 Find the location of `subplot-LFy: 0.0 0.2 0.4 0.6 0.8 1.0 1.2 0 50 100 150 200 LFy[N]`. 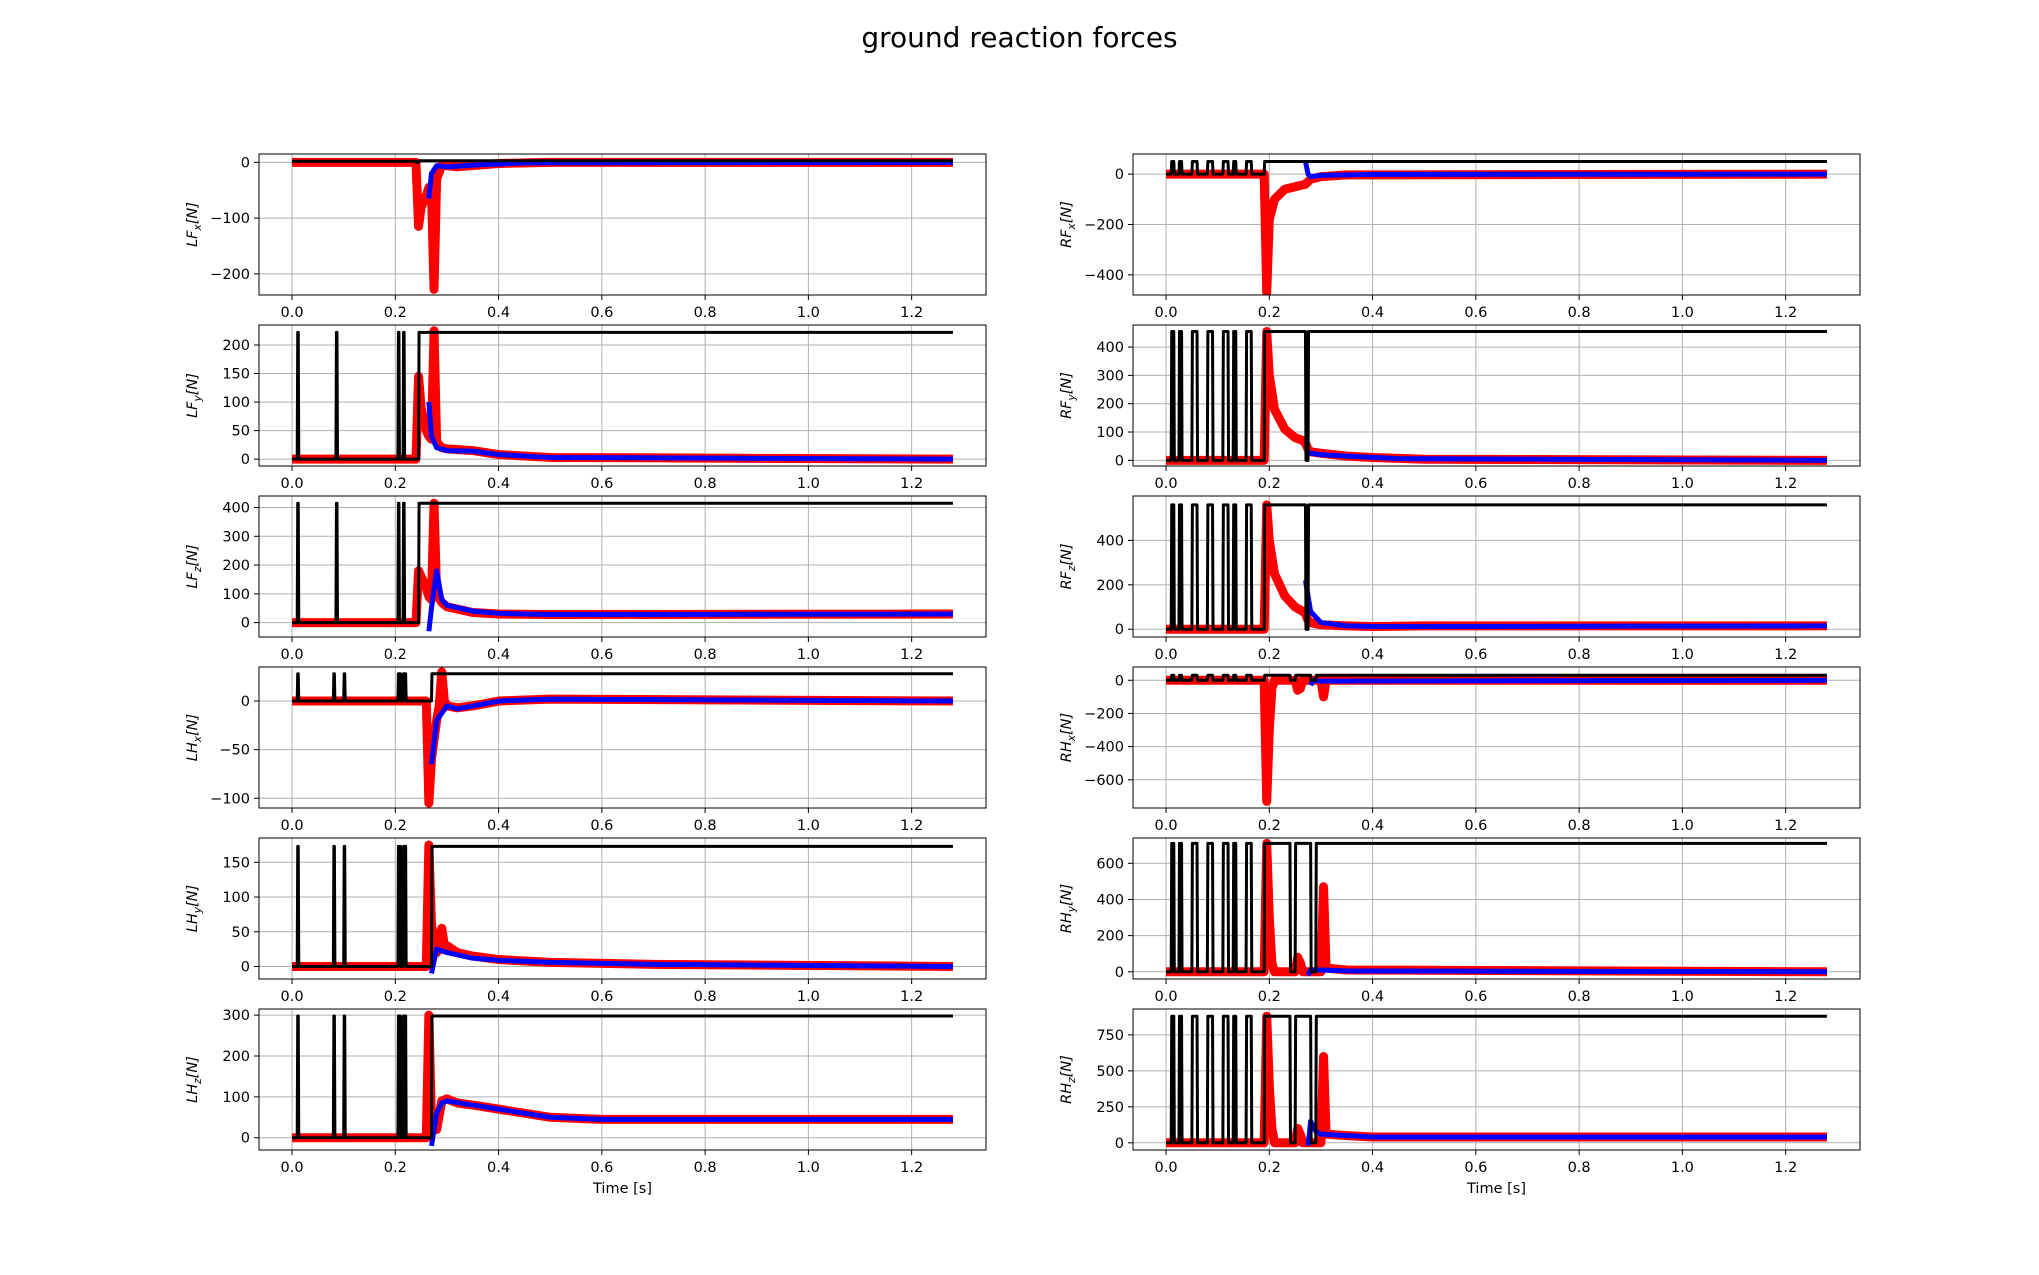

subplot-LFy: 0.0 0.2 0.4 0.6 0.8 1.0 1.2 0 50 100 150 200 LFy[N] is located at coordinates (586, 408).